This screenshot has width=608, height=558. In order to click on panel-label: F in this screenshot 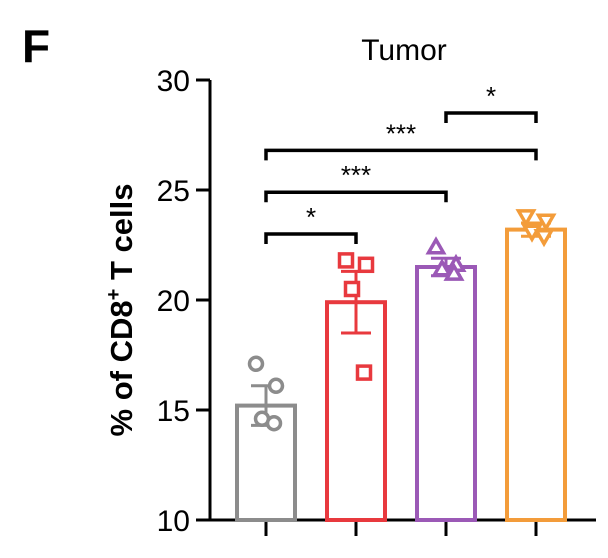, I will do `click(36, 46)`.